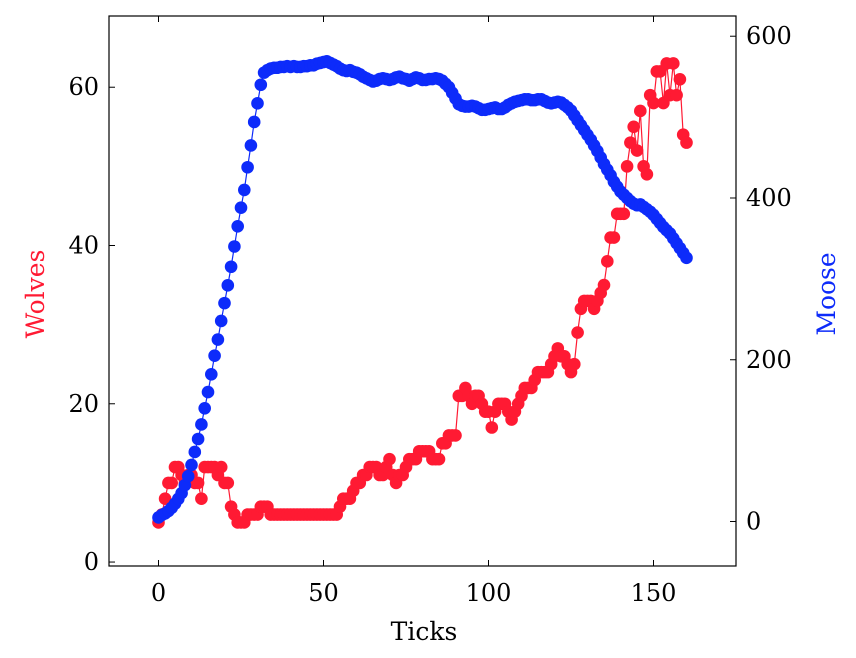 The width and height of the screenshot is (856, 658). What do you see at coordinates (769, 360) in the screenshot?
I see `y-right-tick-label: 200` at bounding box center [769, 360].